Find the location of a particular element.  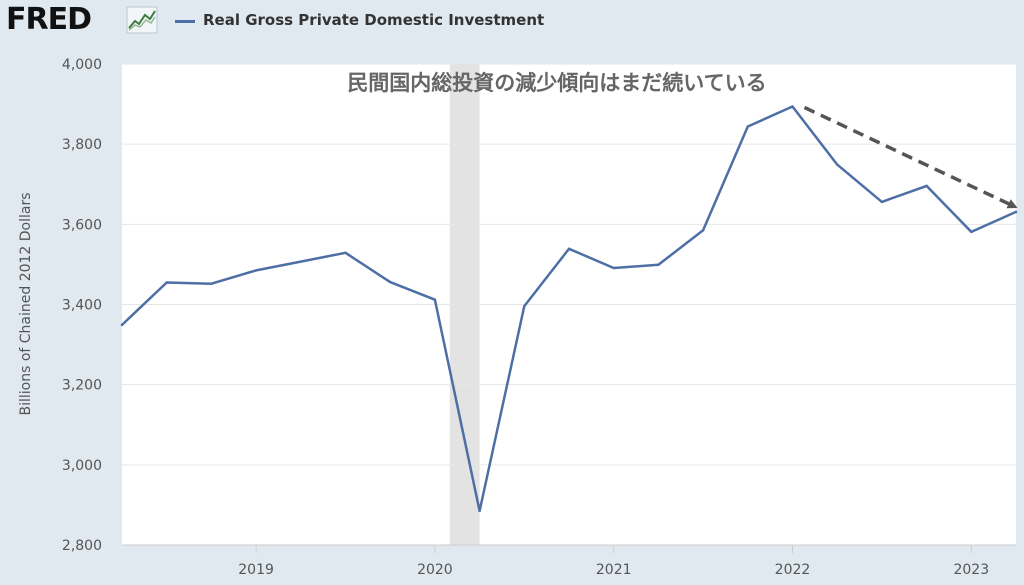

y-tick-label: 3,600 is located at coordinates (82, 225).